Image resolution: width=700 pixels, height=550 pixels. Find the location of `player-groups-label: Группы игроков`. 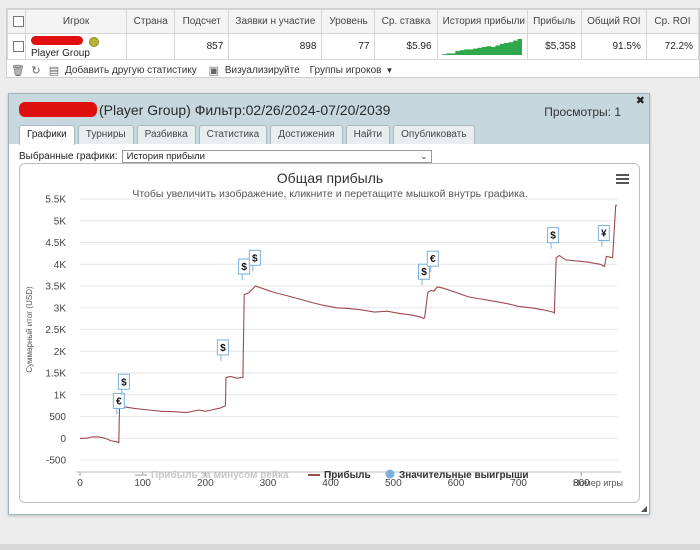

player-groups-label: Группы игроков is located at coordinates (345, 70).